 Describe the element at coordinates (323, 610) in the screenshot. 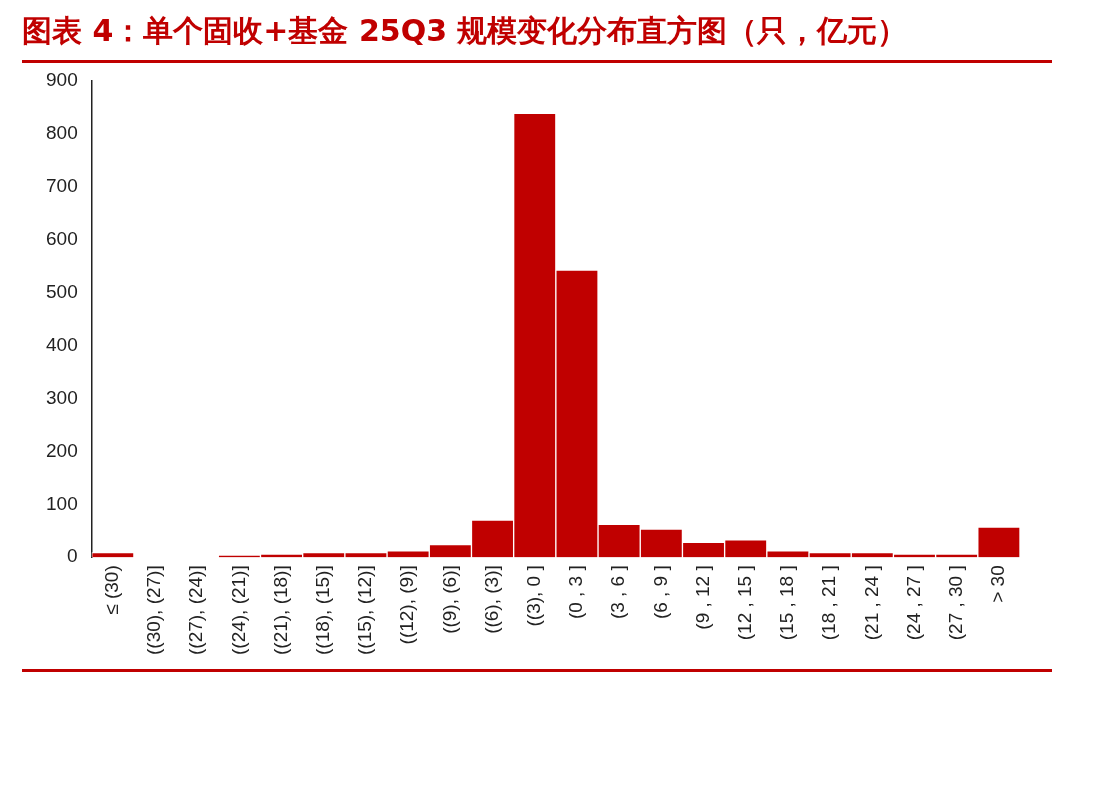

I see `x-tick-label: ((18), (15)]` at that location.